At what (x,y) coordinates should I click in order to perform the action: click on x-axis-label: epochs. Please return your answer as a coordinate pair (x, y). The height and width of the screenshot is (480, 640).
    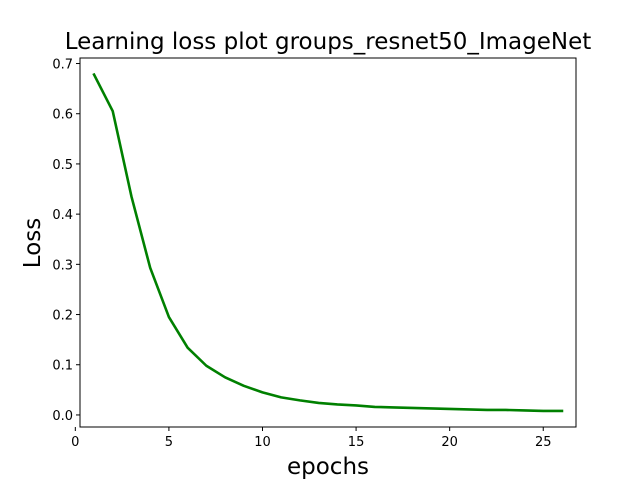
    Looking at the image, I should click on (328, 467).